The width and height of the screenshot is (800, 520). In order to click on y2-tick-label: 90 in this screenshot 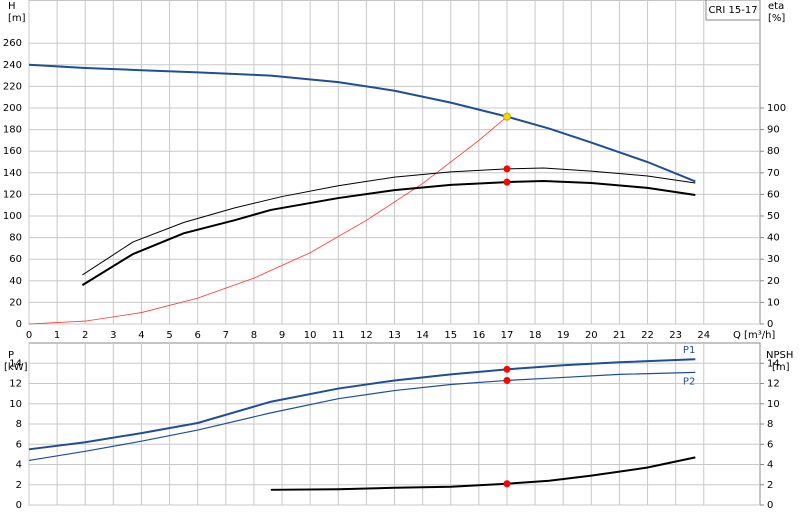, I will do `click(773, 130)`.